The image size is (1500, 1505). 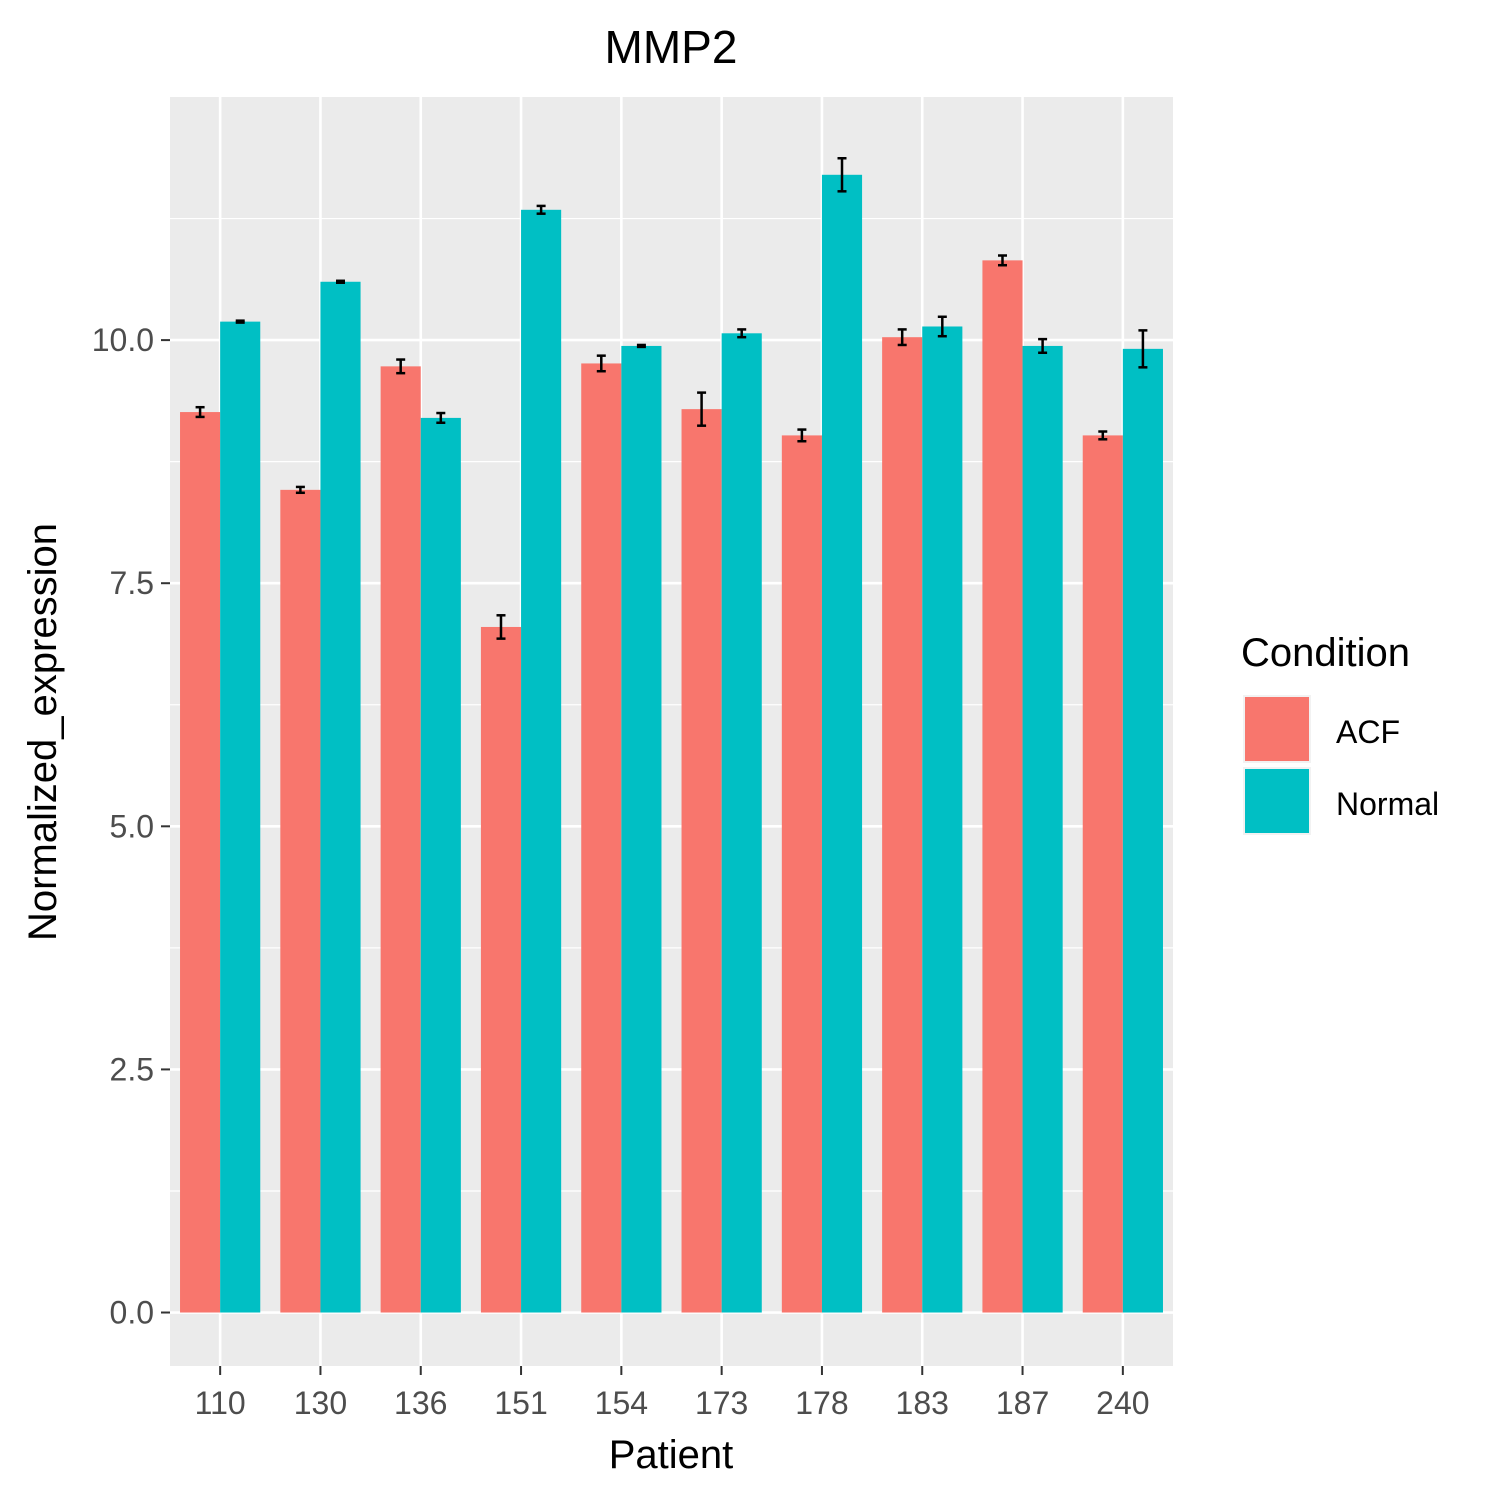 What do you see at coordinates (132, 1313) in the screenshot?
I see `y-tick-label: 0.0` at bounding box center [132, 1313].